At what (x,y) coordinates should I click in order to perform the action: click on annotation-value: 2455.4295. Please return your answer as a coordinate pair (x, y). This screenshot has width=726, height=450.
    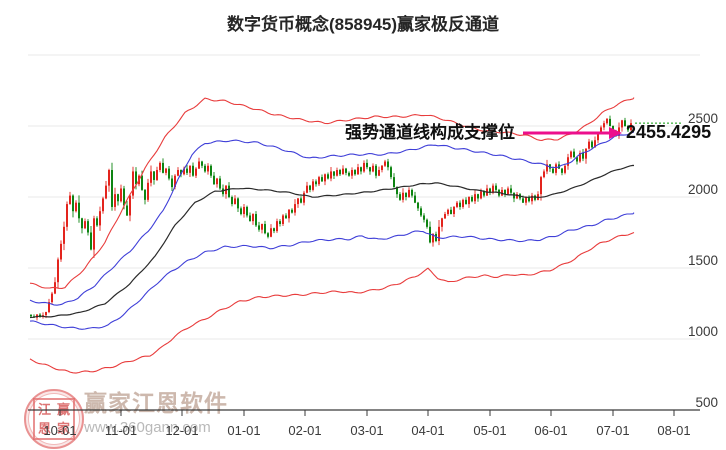
    Looking at the image, I should click on (669, 132).